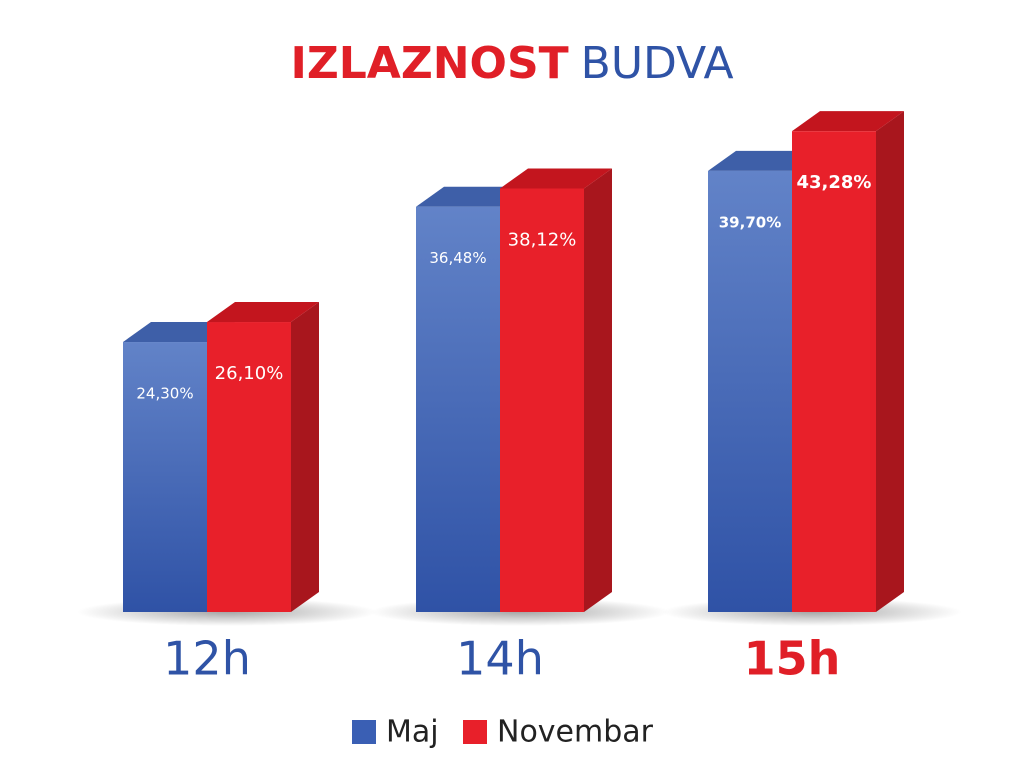 The height and width of the screenshot is (768, 1024). I want to click on x-tick-label: 15h, so click(792, 659).